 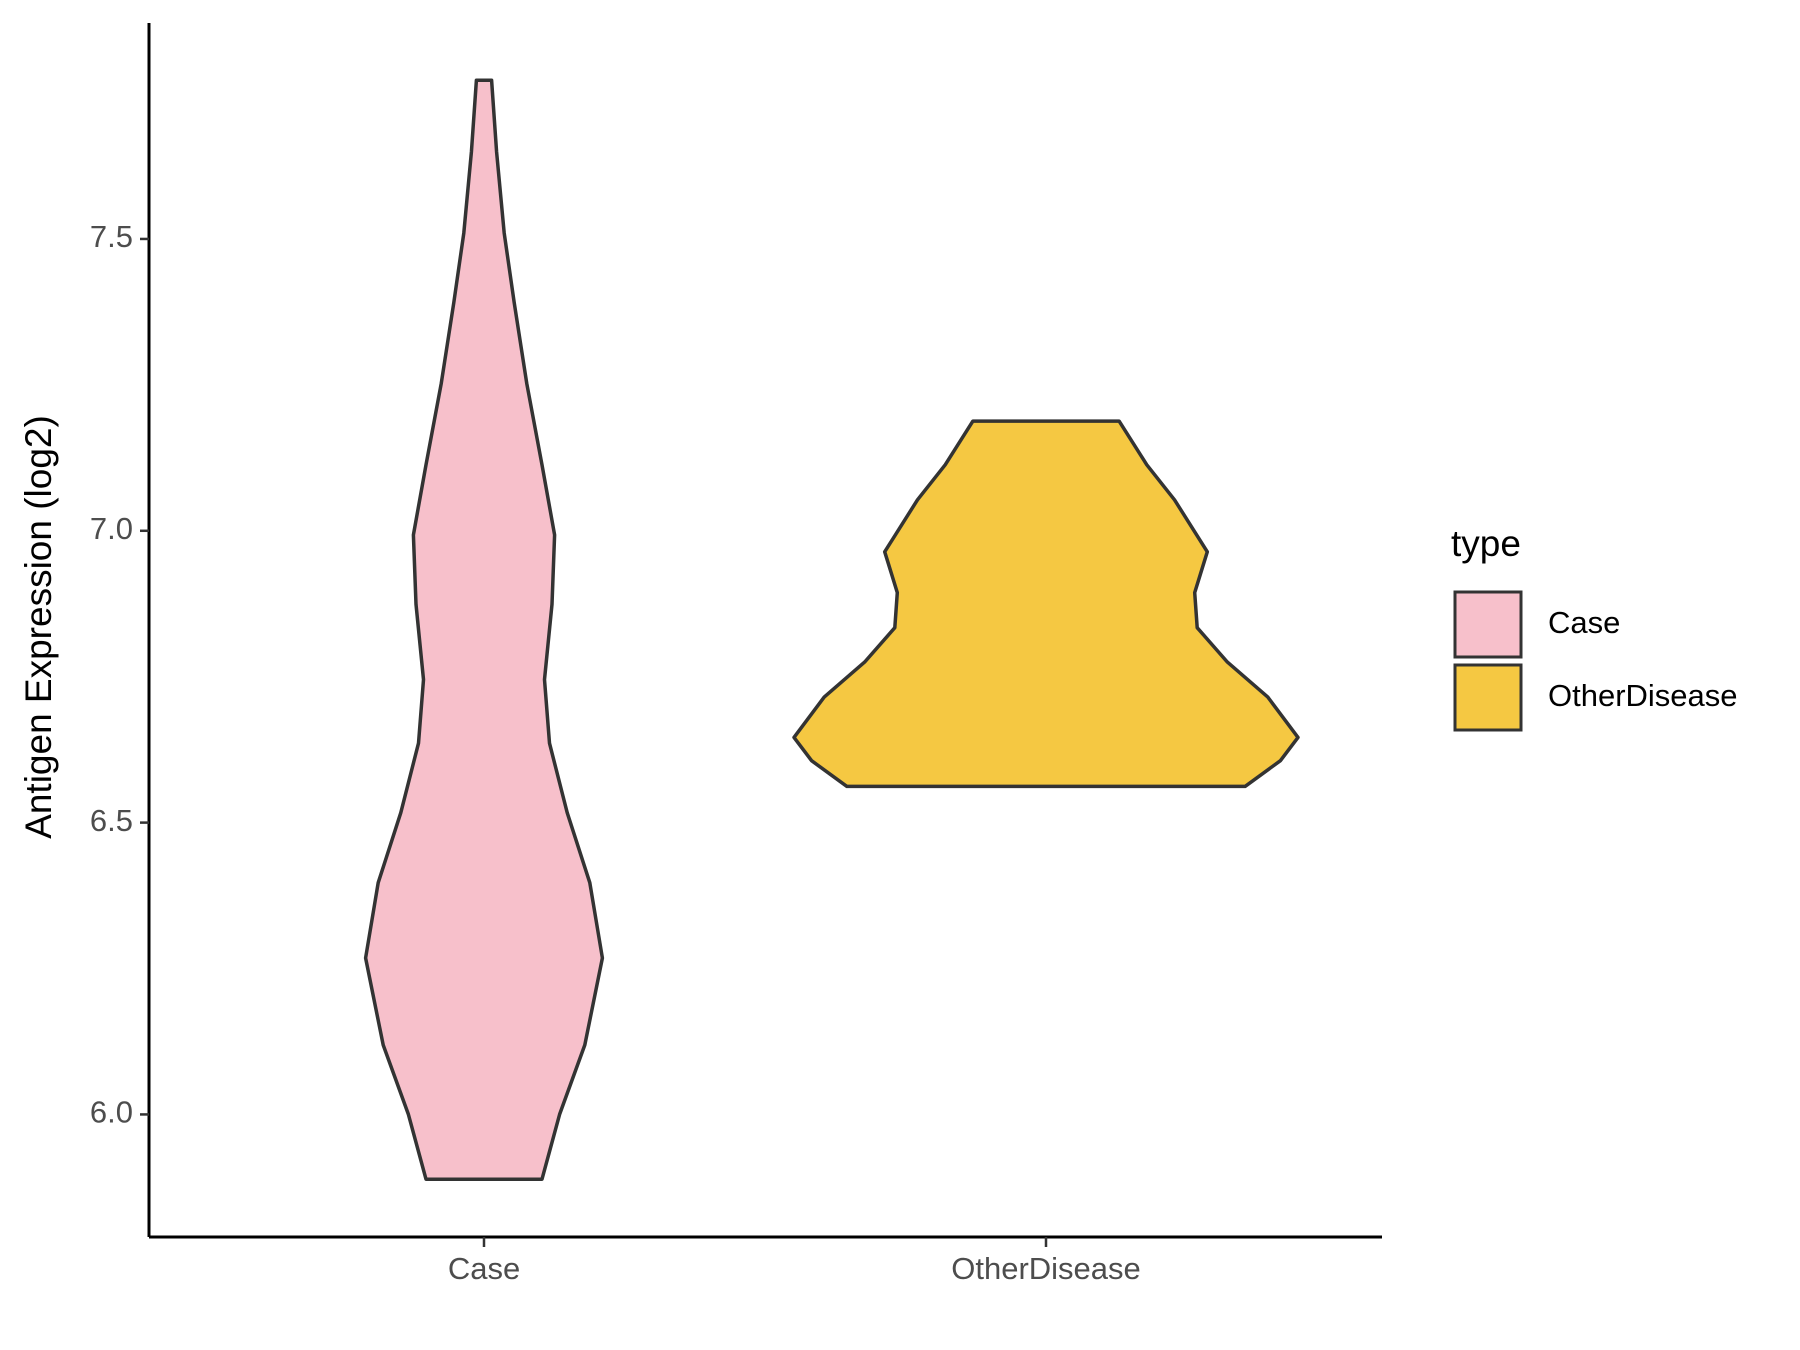 What do you see at coordinates (111, 1112) in the screenshot?
I see `y-tick-label: 6.0` at bounding box center [111, 1112].